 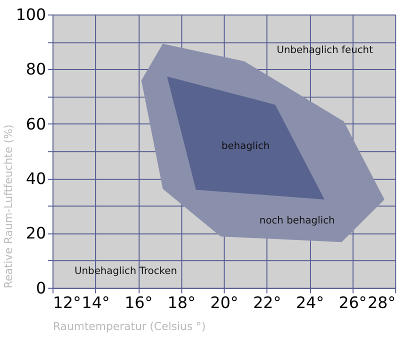 I want to click on y-tick-label: 60, so click(x=36, y=124).